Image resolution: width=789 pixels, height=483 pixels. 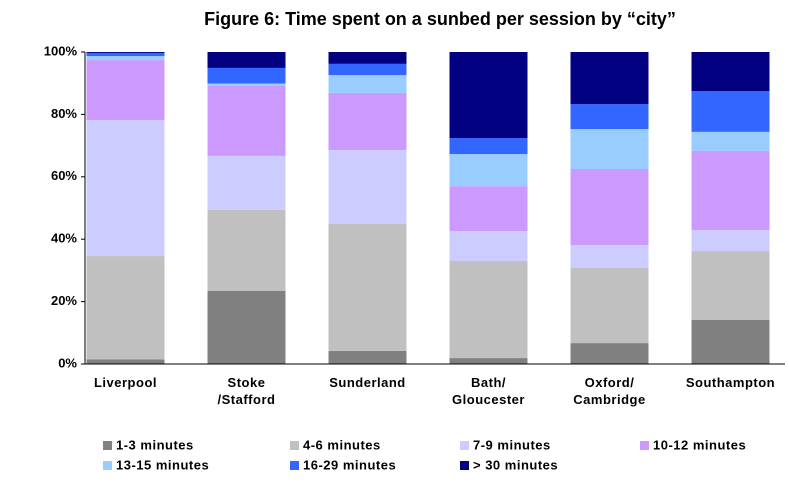 What do you see at coordinates (64, 175) in the screenshot?
I see `y-tick-label: 60%` at bounding box center [64, 175].